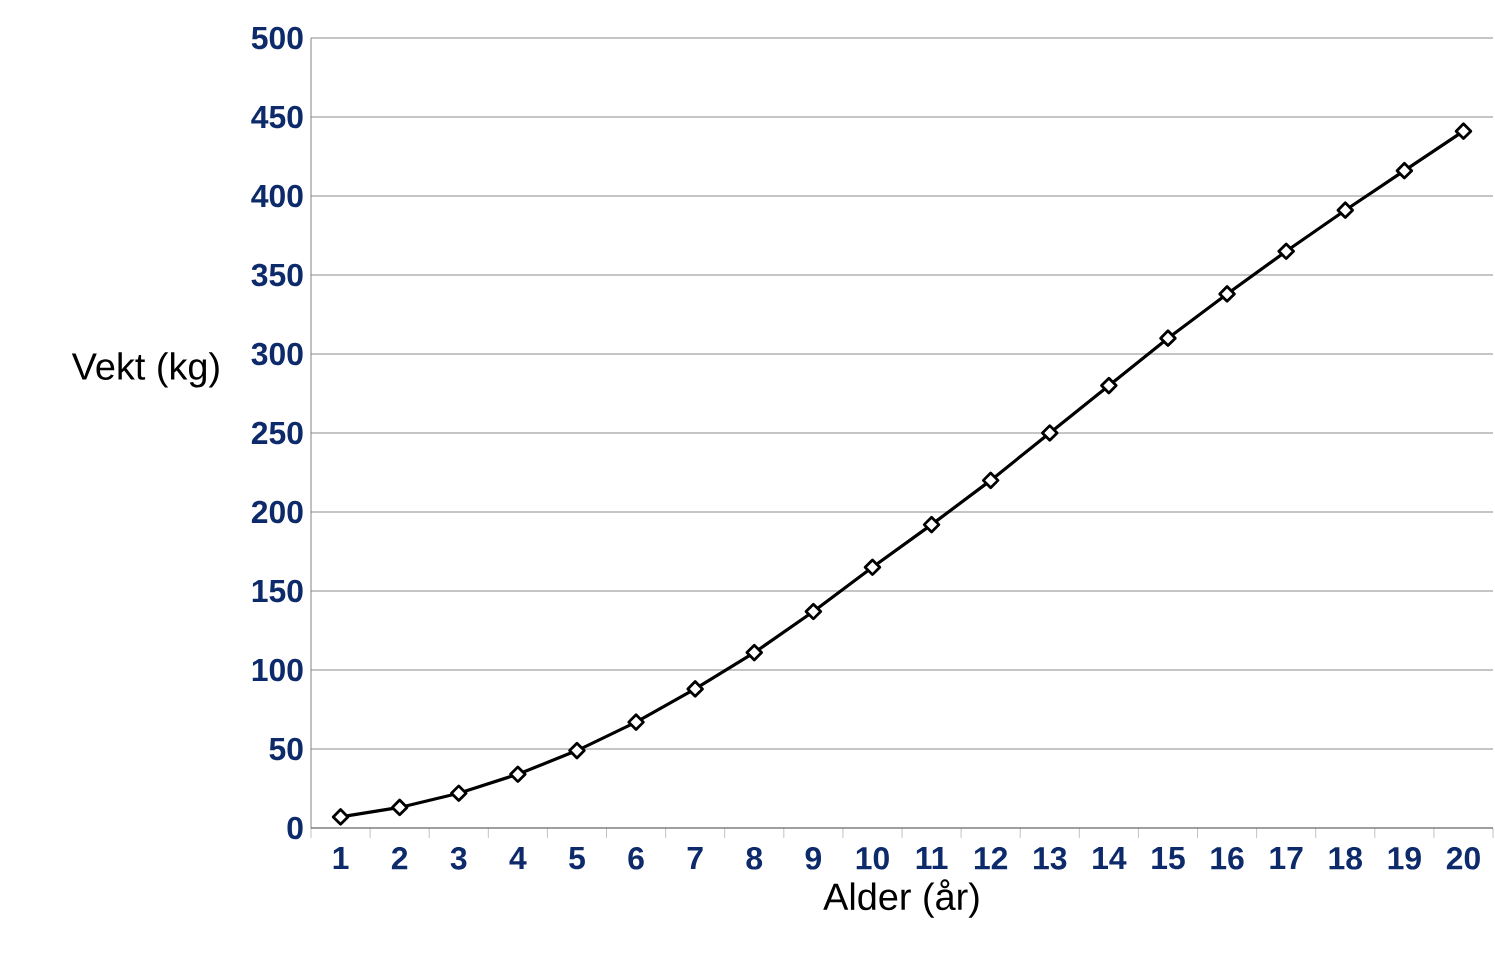  What do you see at coordinates (277, 196) in the screenshot?
I see `y-tick-label: 400` at bounding box center [277, 196].